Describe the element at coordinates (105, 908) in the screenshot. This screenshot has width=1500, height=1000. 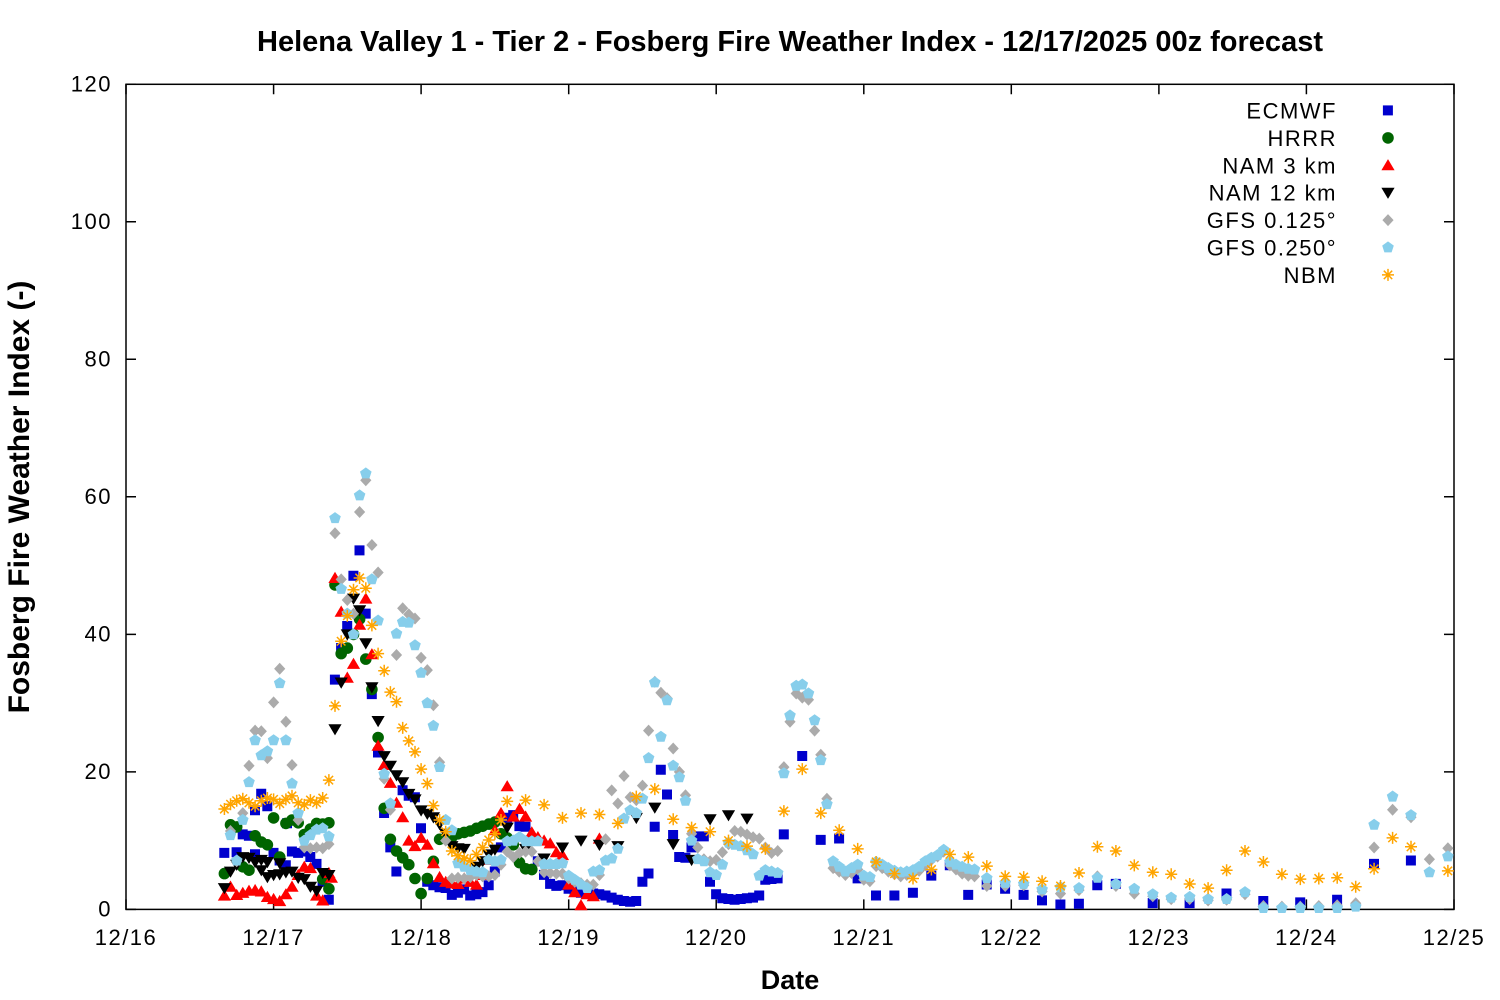
I see `svg-text: 0` at that location.